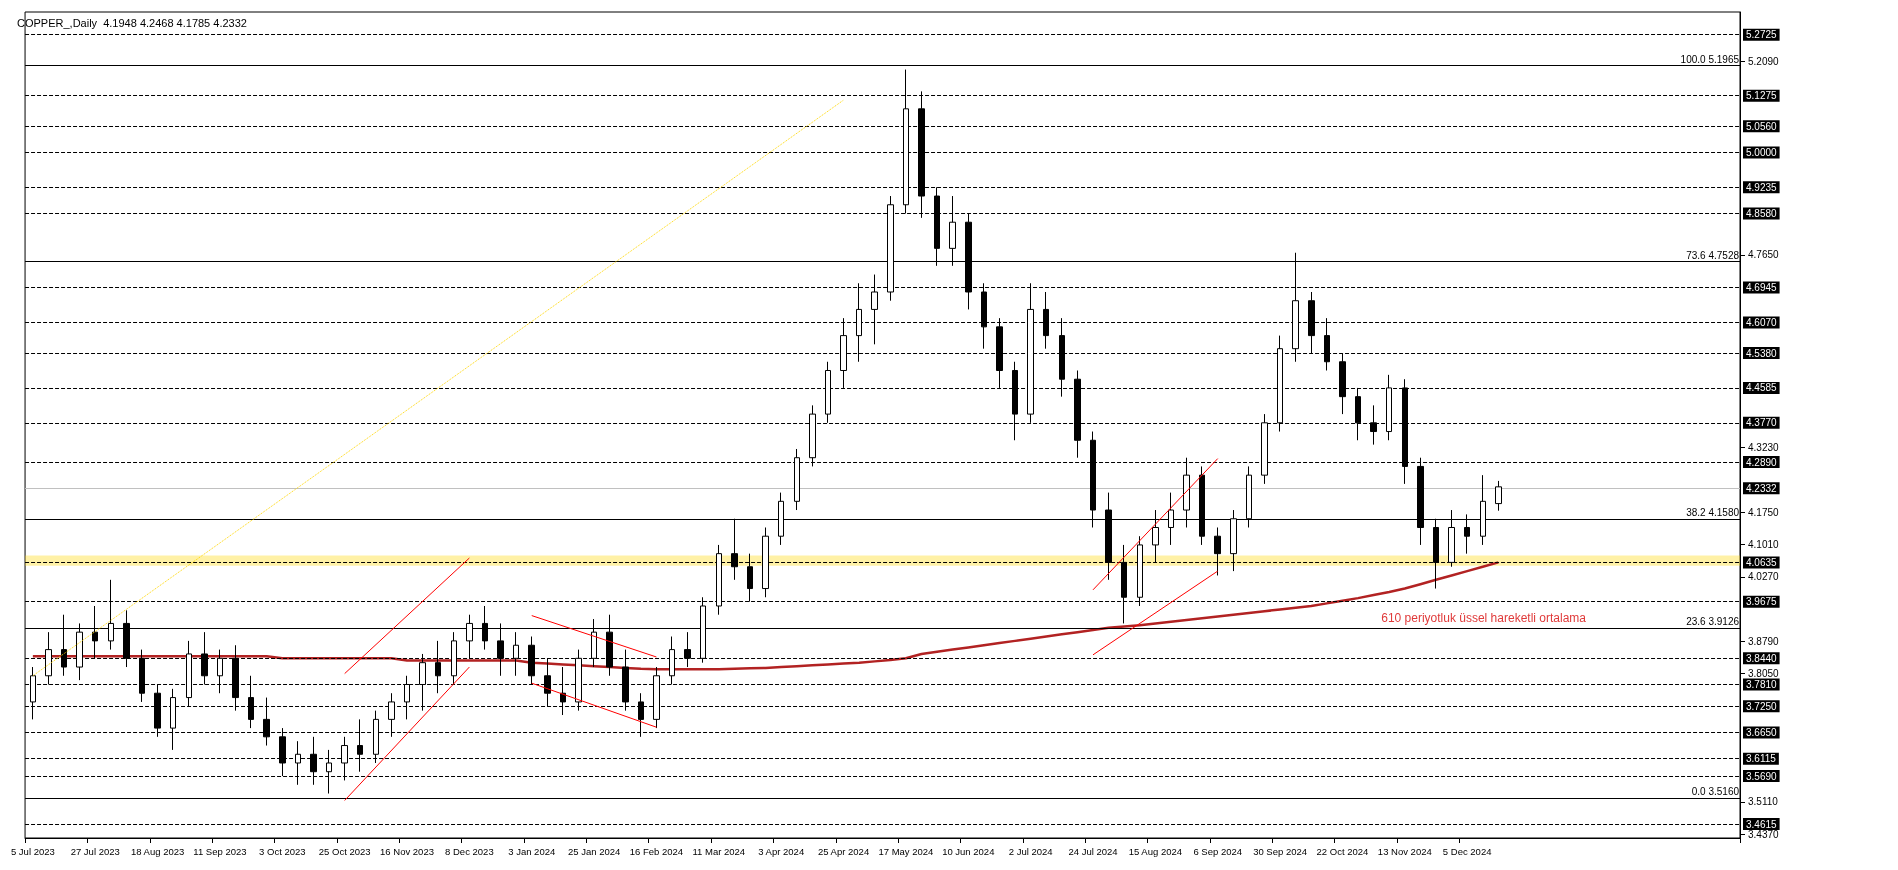  Describe the element at coordinates (1030, 851) in the screenshot. I see `x-tick-label: 2 Jul 2024` at that location.